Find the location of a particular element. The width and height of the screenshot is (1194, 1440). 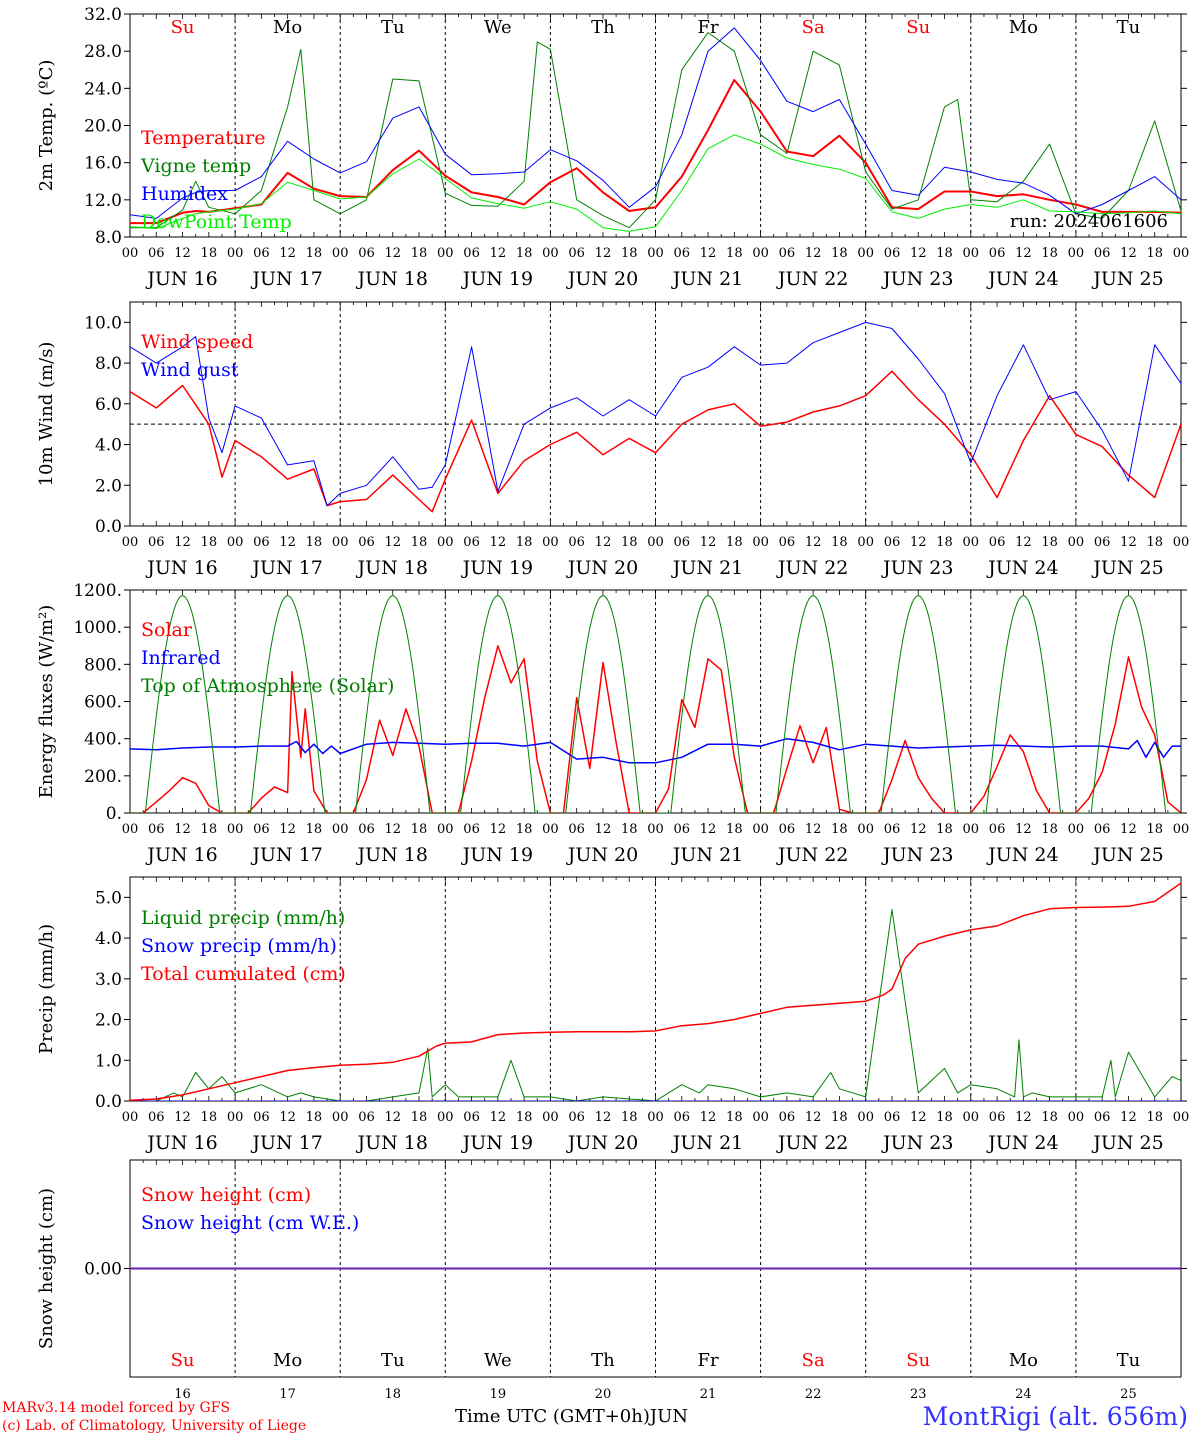

legend-infrared: Infrared is located at coordinates (181, 658).